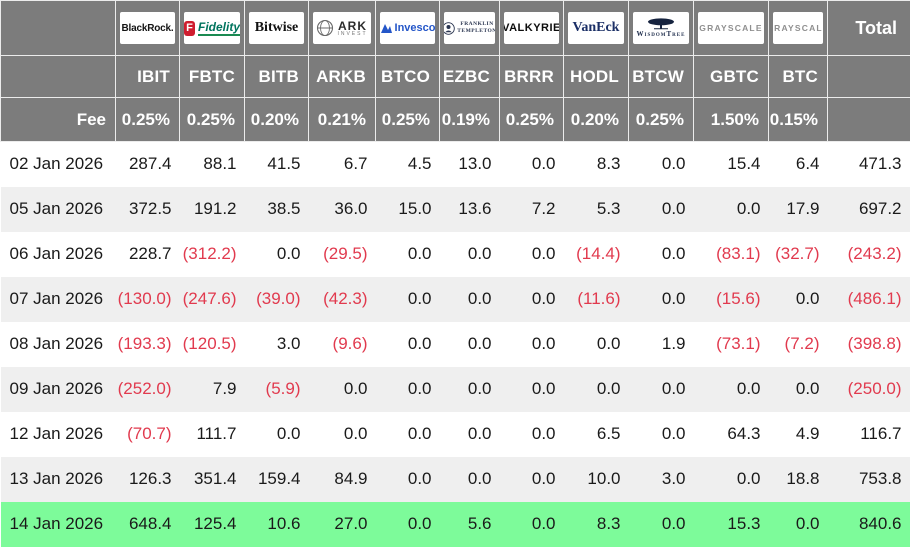 The image size is (910, 549). I want to click on fidelity-logo: F Fidelity, so click(212, 28).